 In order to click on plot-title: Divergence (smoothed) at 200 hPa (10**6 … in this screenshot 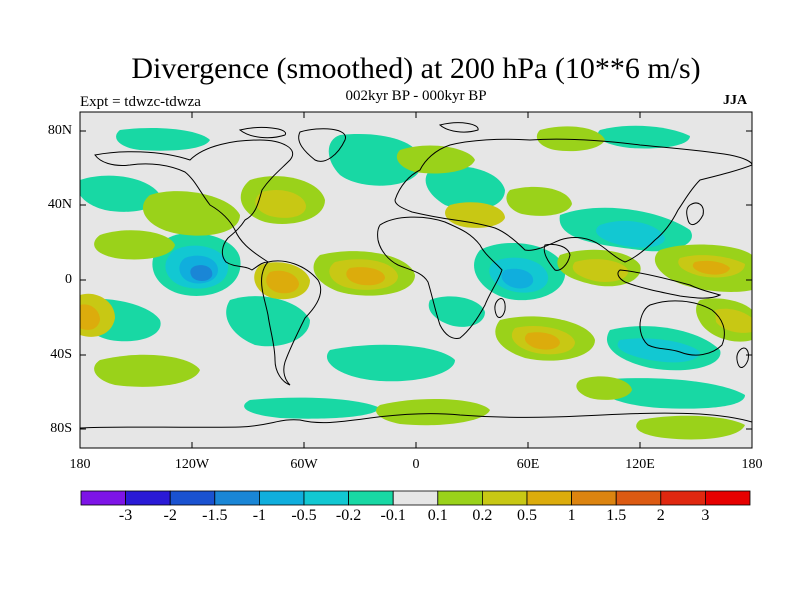, I will do `click(416, 68)`.